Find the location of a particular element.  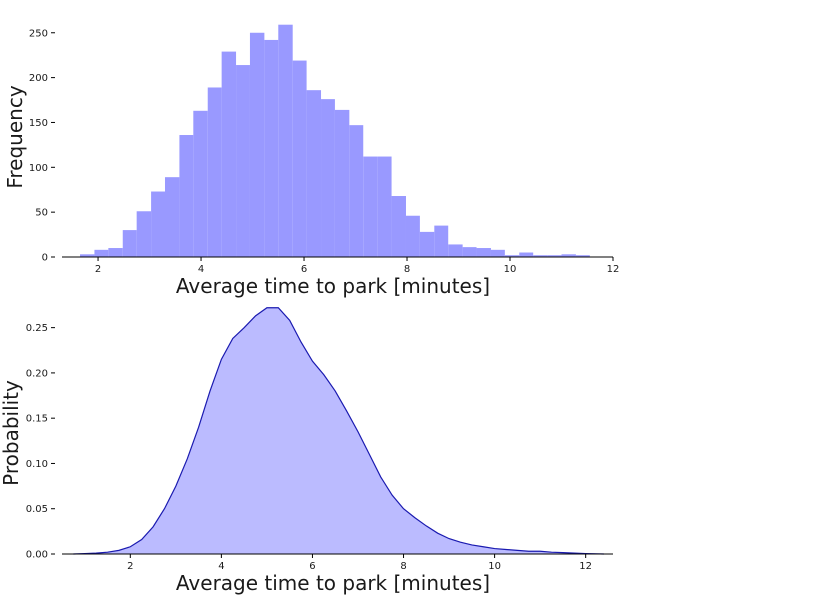

density-x-ticks: 2 4 6 8 10 12 is located at coordinates (359, 563).